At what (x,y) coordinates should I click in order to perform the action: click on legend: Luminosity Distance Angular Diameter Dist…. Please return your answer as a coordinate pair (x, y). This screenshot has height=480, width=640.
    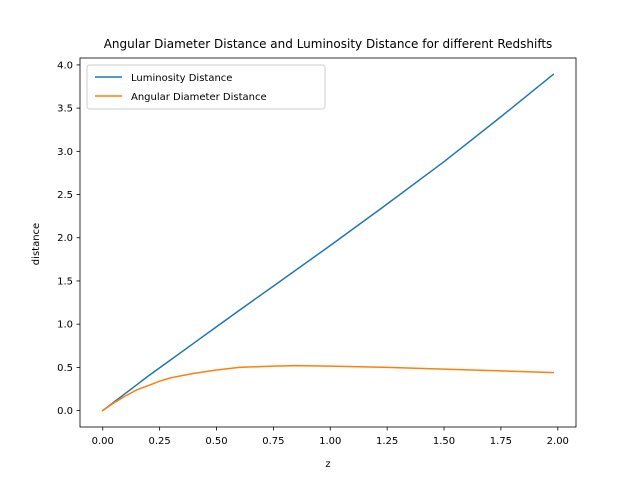
    Looking at the image, I should click on (206, 87).